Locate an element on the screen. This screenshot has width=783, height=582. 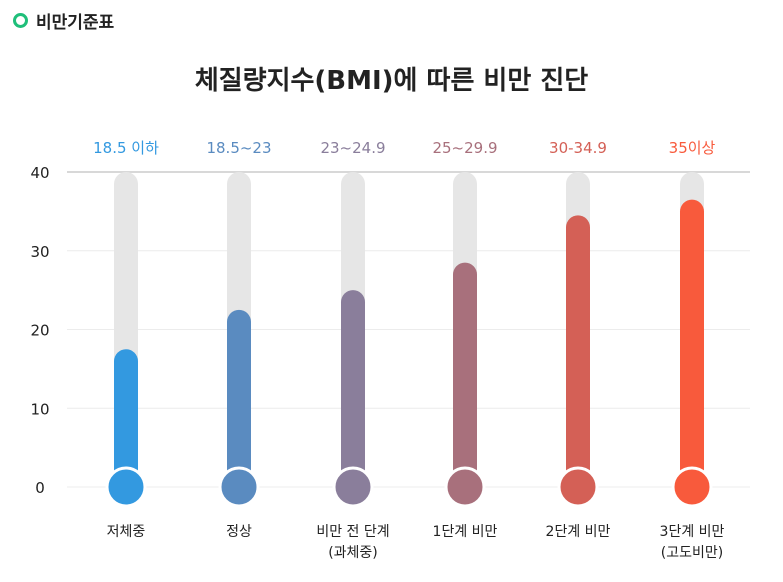
range-label: 18.5~23 is located at coordinates (238, 148).